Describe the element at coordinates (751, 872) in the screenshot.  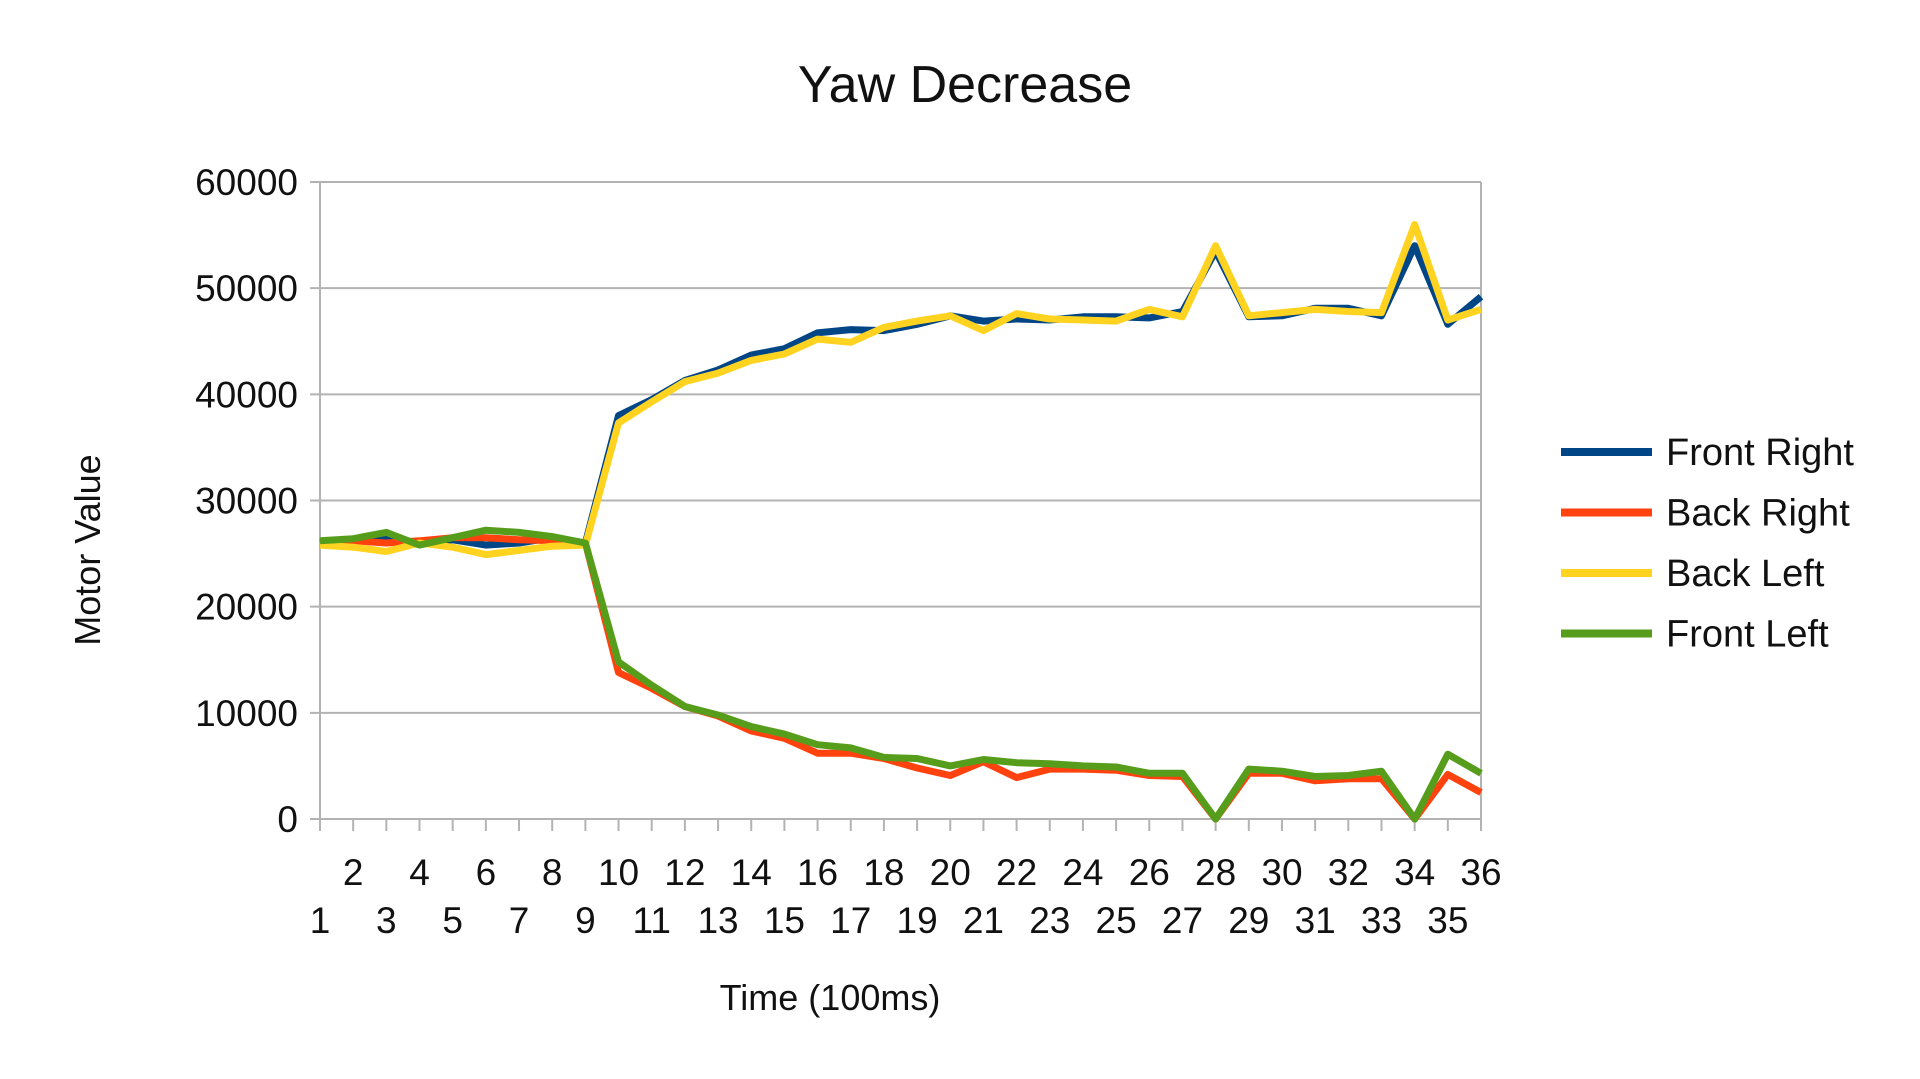
I see `x-tick-label: 14` at that location.